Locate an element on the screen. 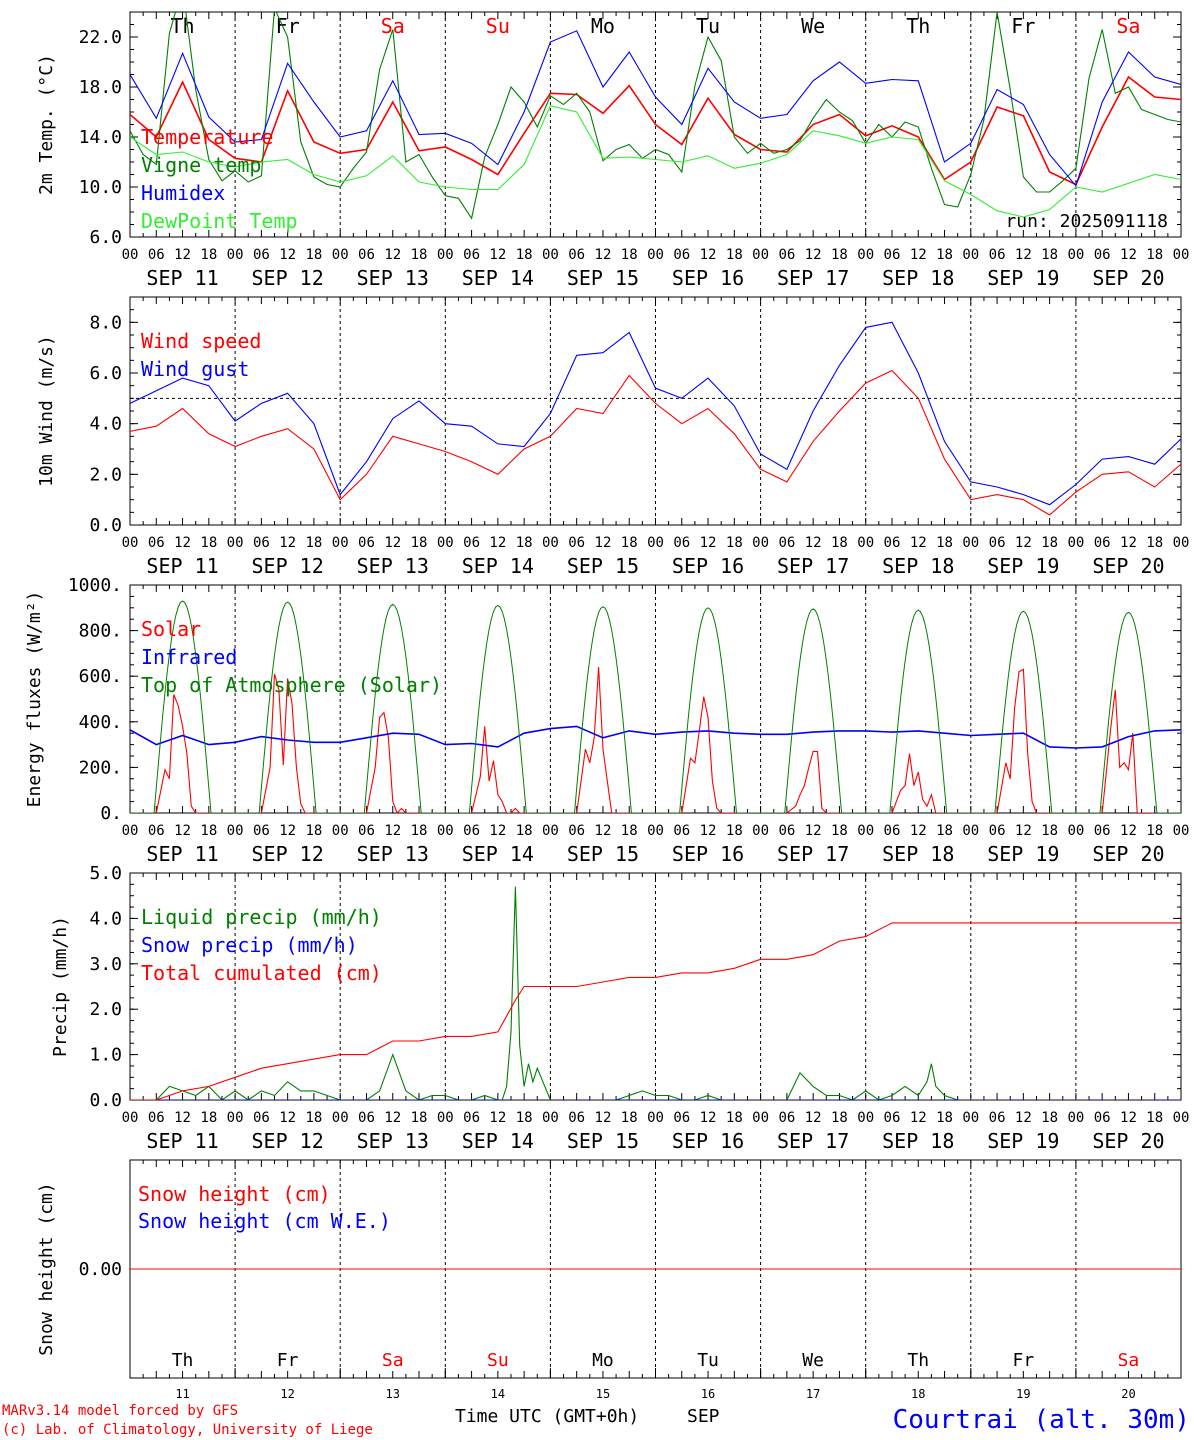 The image size is (1194, 1440). series-line-vigne-temp is located at coordinates (655, 116).